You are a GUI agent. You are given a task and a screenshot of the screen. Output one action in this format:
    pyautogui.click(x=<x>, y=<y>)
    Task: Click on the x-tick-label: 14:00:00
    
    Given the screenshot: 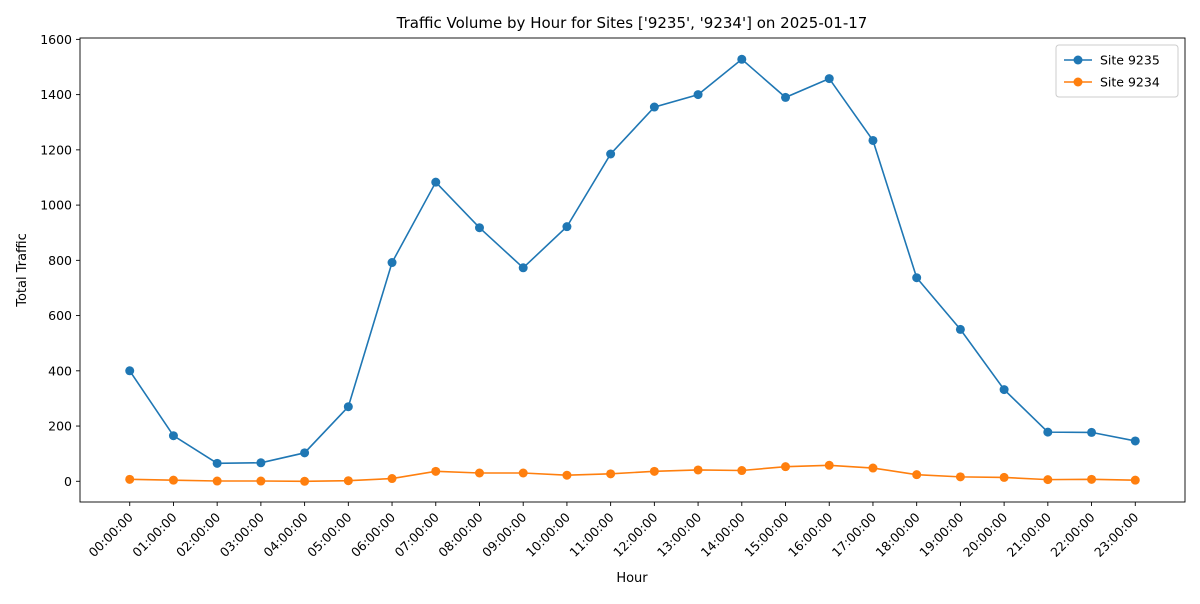 What is the action you would take?
    pyautogui.click(x=723, y=534)
    